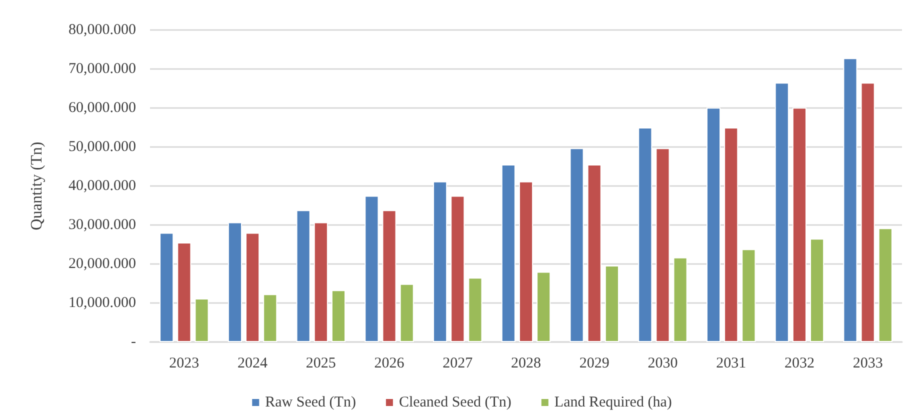 The image size is (922, 417). Describe the element at coordinates (663, 364) in the screenshot. I see `x-tick-label: 2030` at that location.